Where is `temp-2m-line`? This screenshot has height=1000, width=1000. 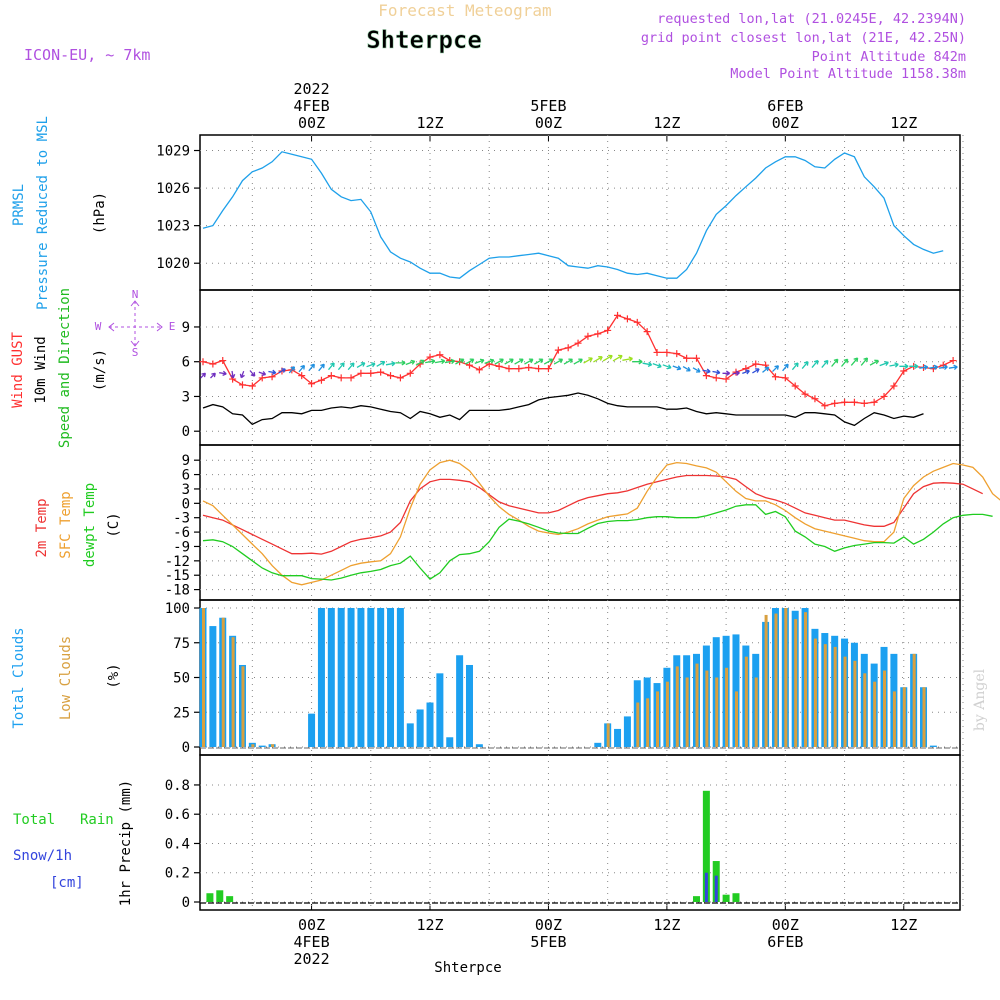 temp-2m-line is located at coordinates (592, 514).